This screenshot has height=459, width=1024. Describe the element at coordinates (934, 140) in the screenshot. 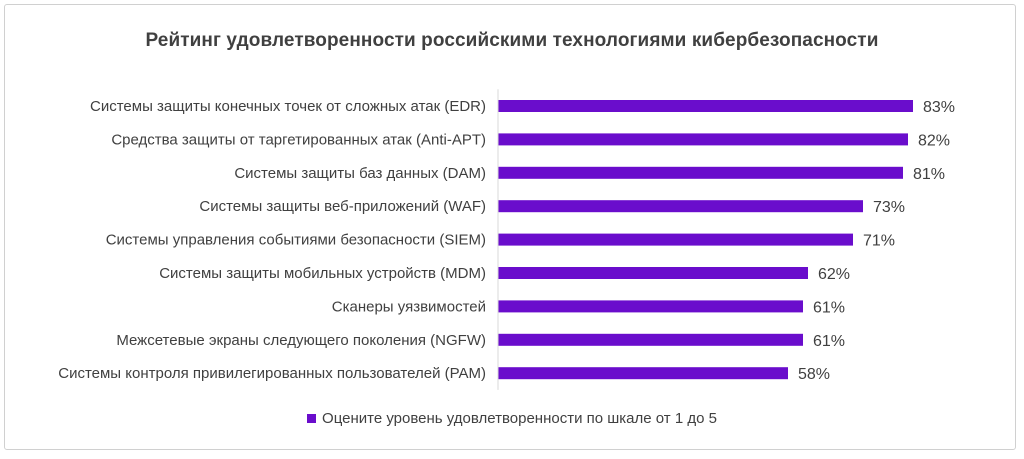

I see `value-label: 82%` at that location.